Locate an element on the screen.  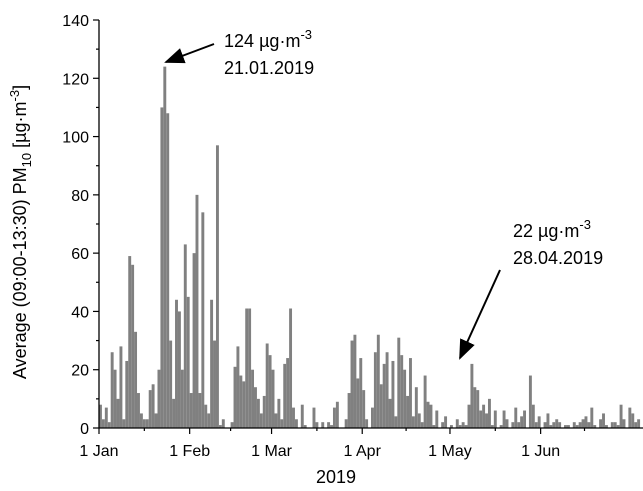
annotation-peak-apr: 22 µg·m-3 28.04.2019 is located at coordinates (531, 288).